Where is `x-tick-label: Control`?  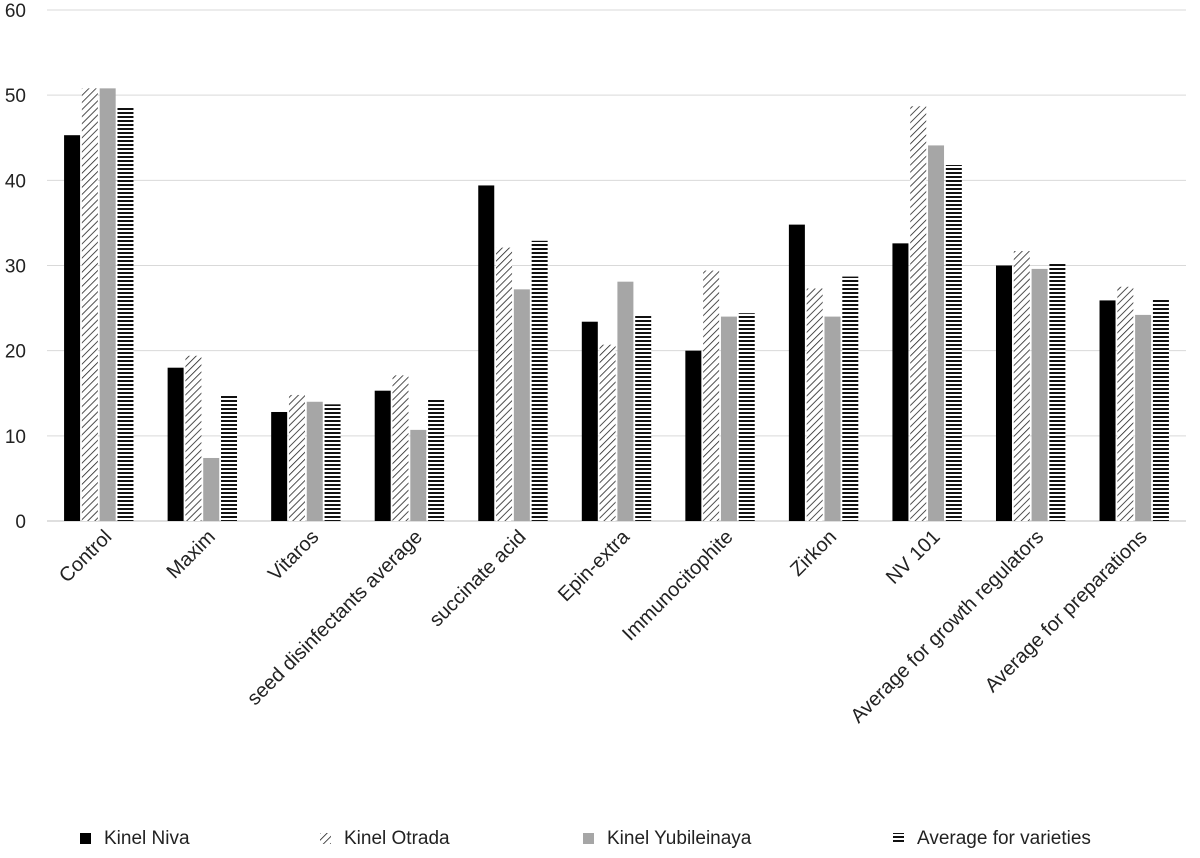
x-tick-label: Control is located at coordinates (85, 556).